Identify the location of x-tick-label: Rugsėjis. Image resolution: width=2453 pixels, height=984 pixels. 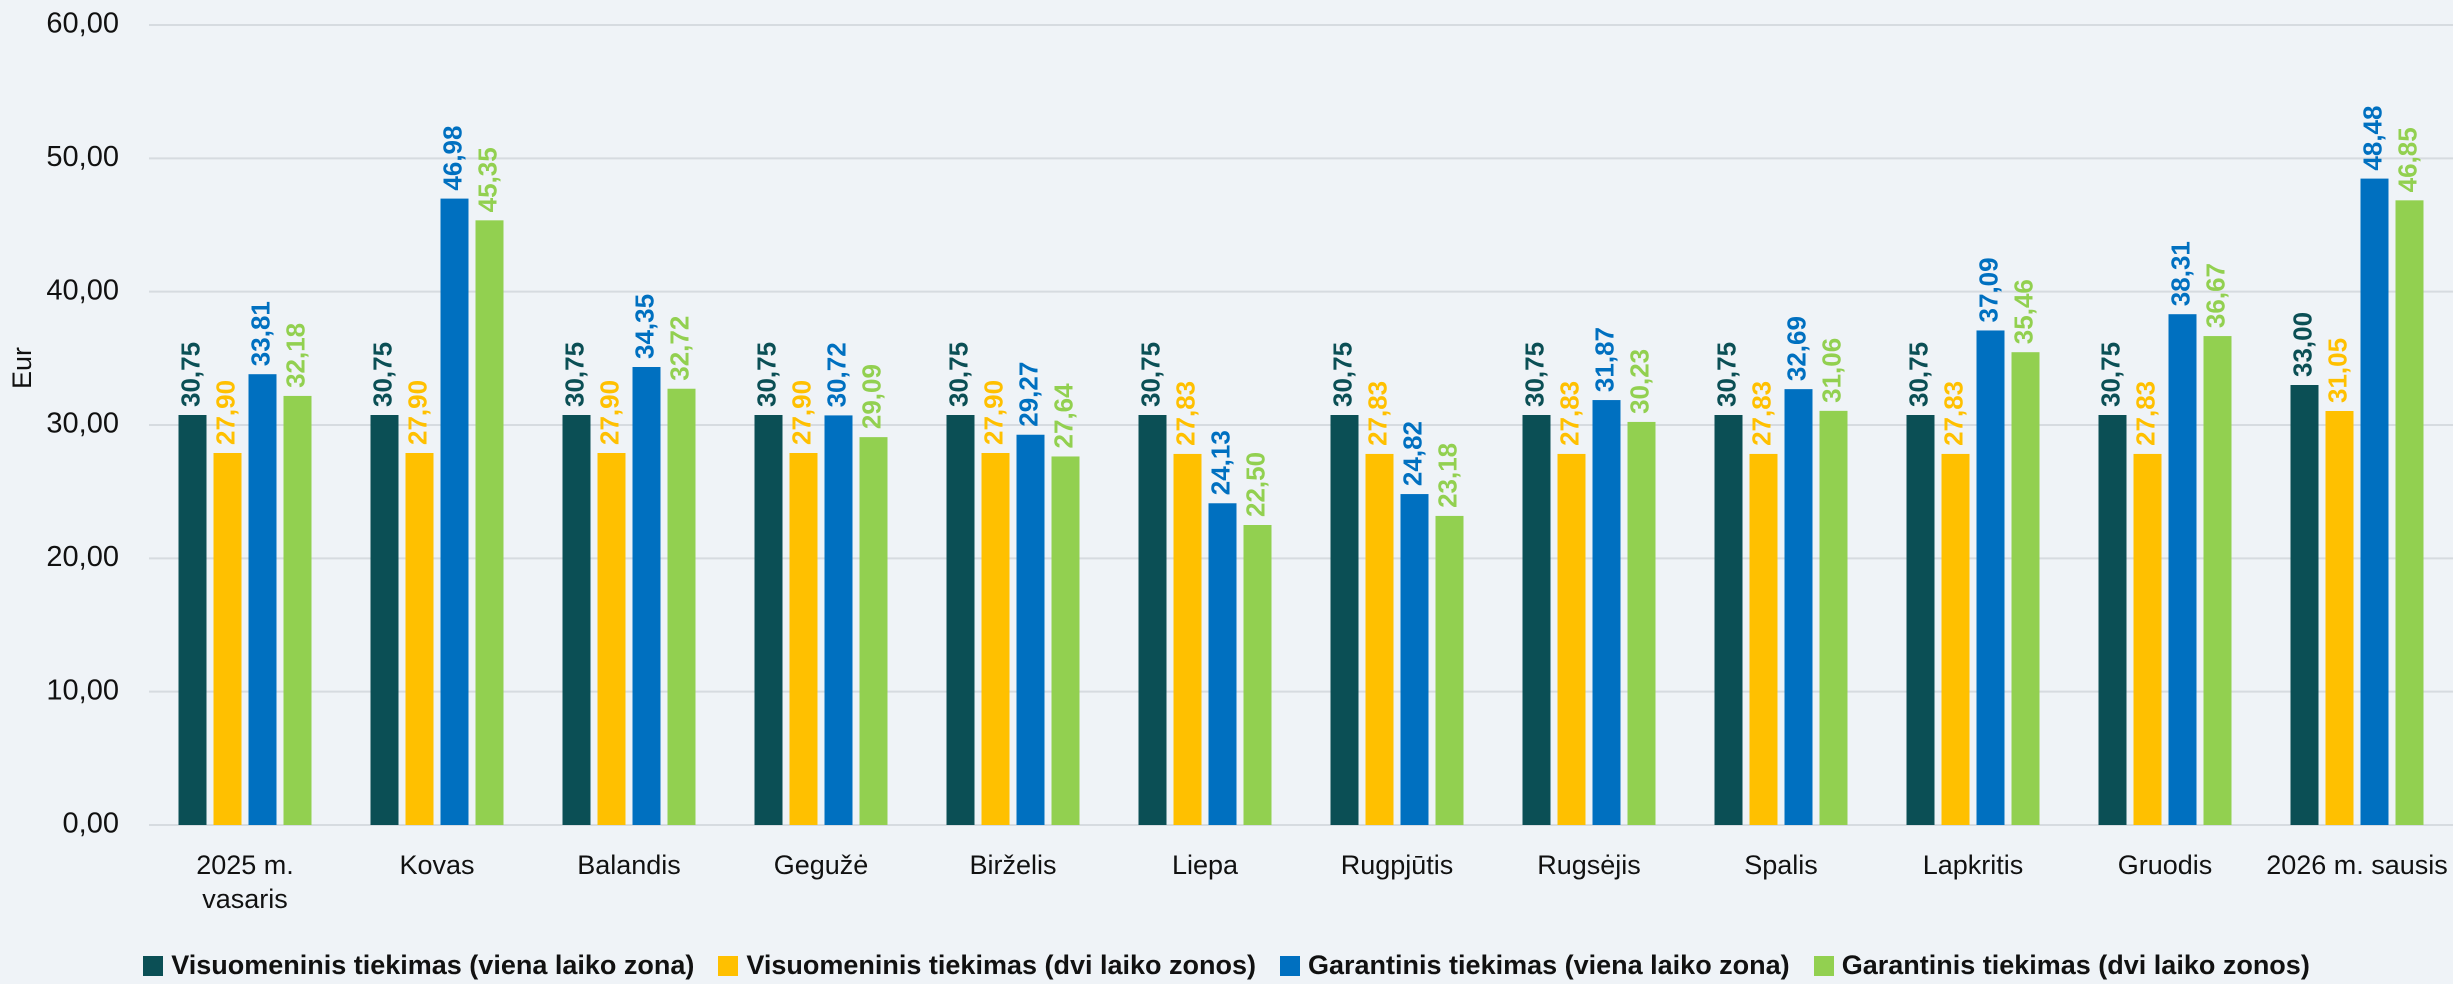
(1589, 865).